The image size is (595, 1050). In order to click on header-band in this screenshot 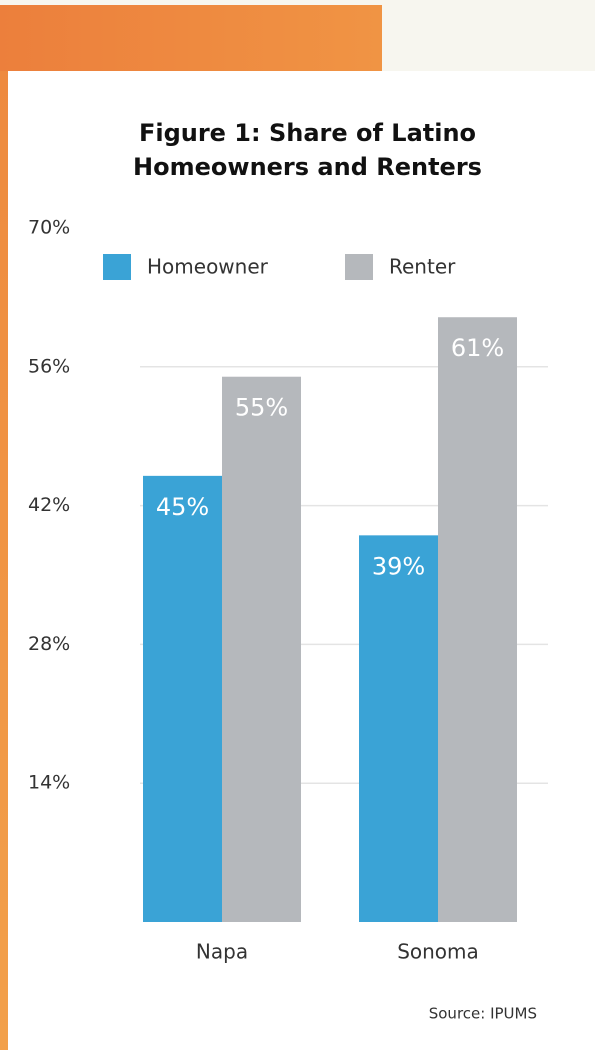, I will do `click(191, 38)`.